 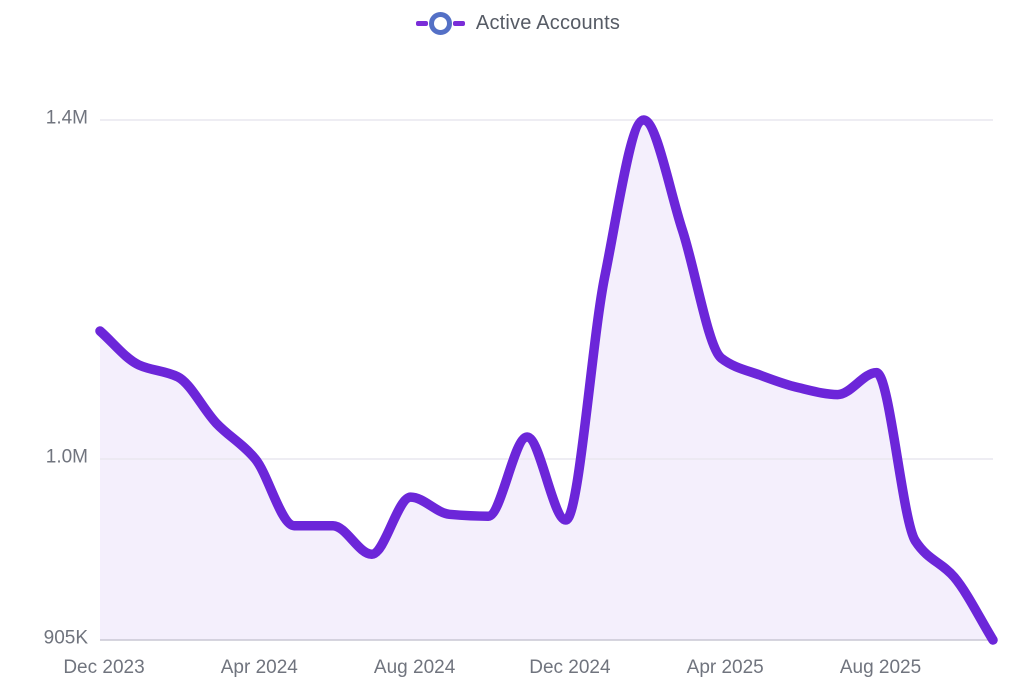 What do you see at coordinates (725, 667) in the screenshot?
I see `x-tick-label: Apr 2025` at bounding box center [725, 667].